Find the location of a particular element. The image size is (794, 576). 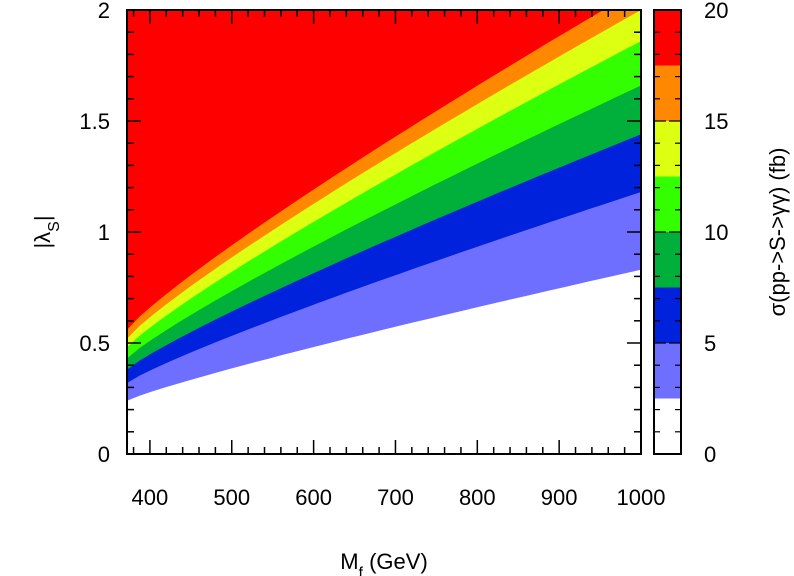

colorbar is located at coordinates (667, 232).